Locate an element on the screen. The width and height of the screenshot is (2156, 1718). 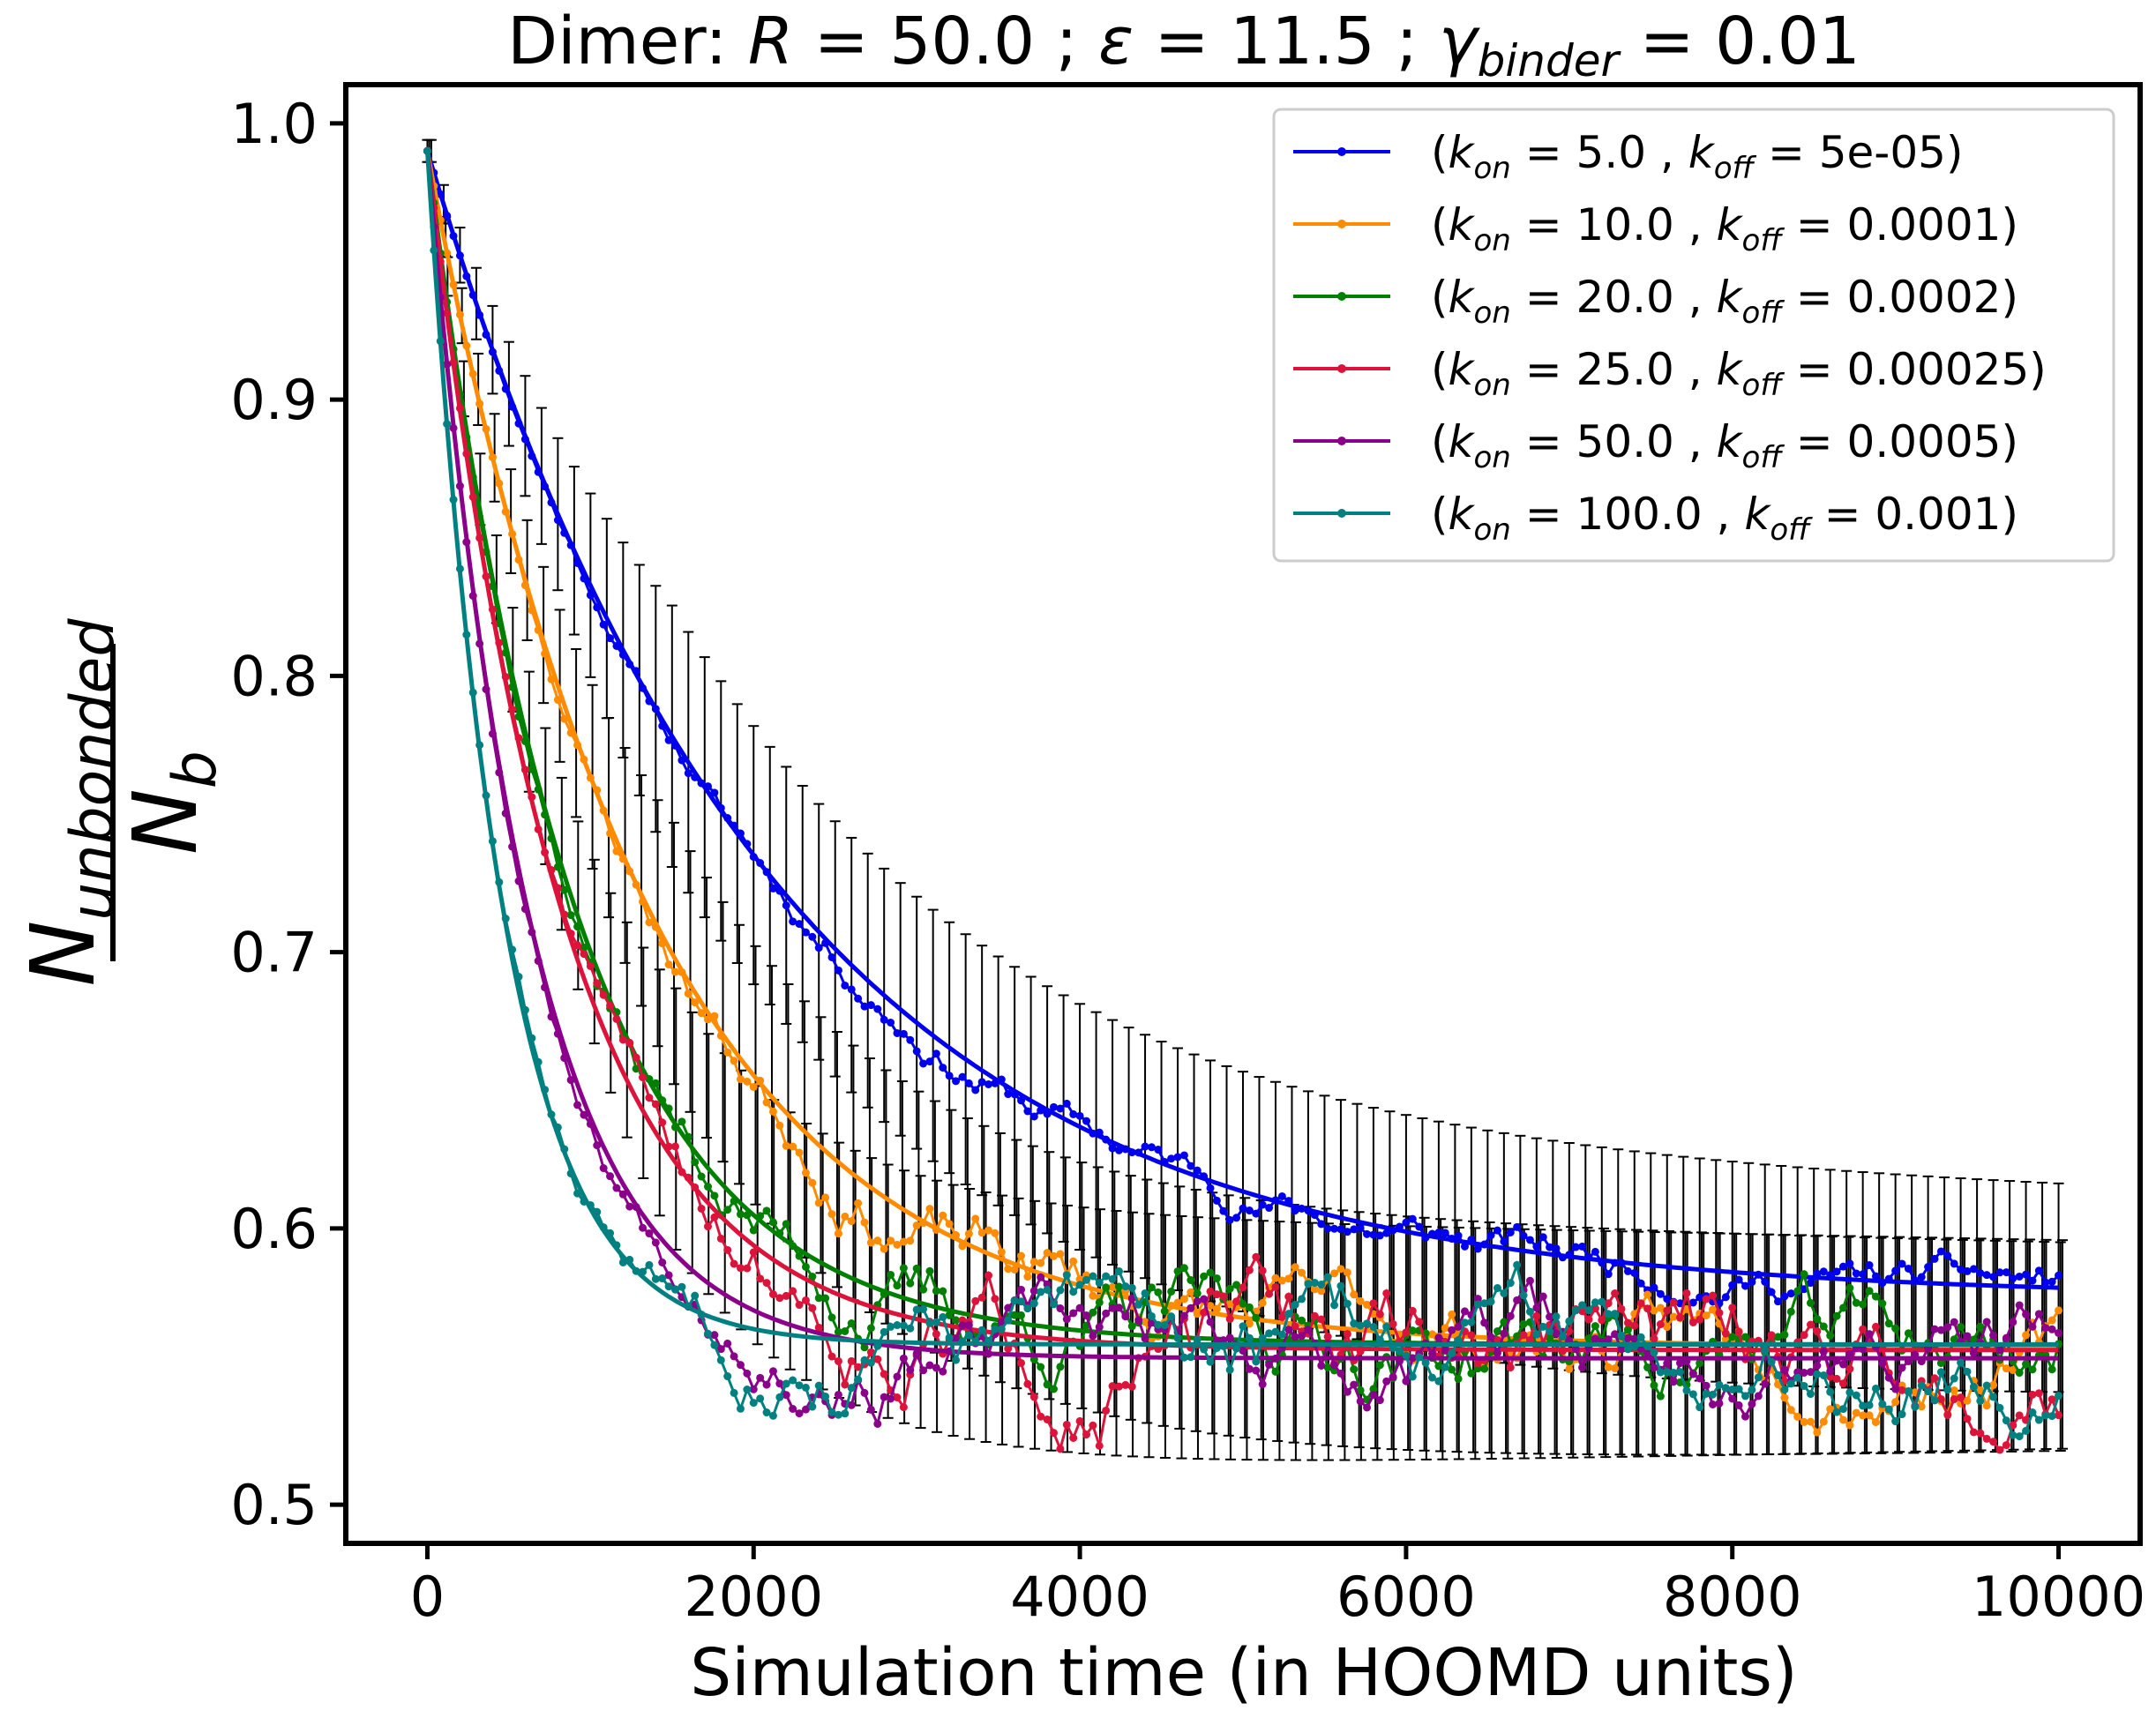
y-label-numerator: Nunbonded is located at coordinates (69, 802).